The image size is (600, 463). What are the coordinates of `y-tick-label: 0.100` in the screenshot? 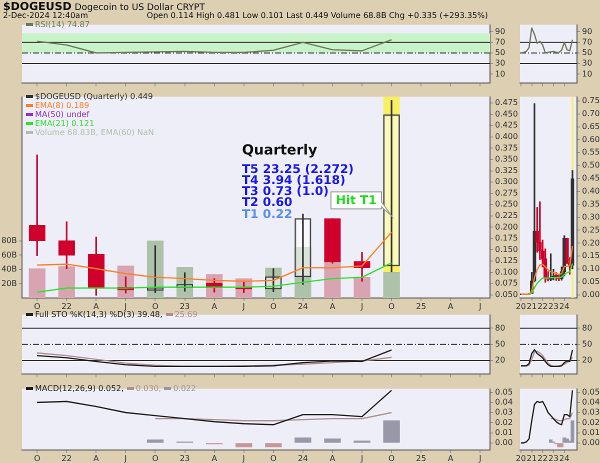 It's located at (506, 271).